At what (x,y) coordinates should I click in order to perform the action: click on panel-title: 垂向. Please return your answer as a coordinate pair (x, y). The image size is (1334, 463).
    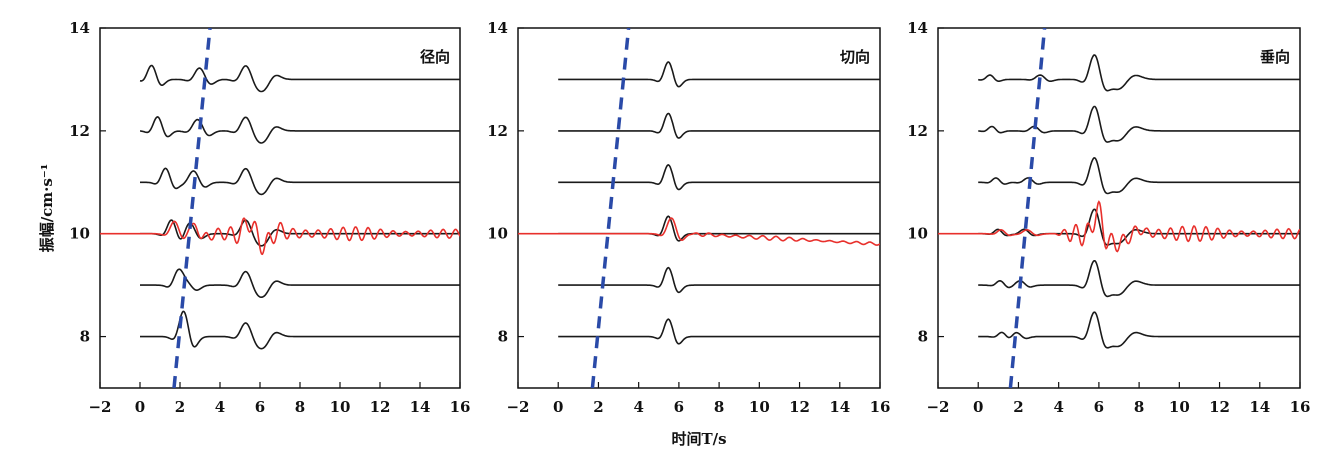
    Looking at the image, I should click on (1275, 57).